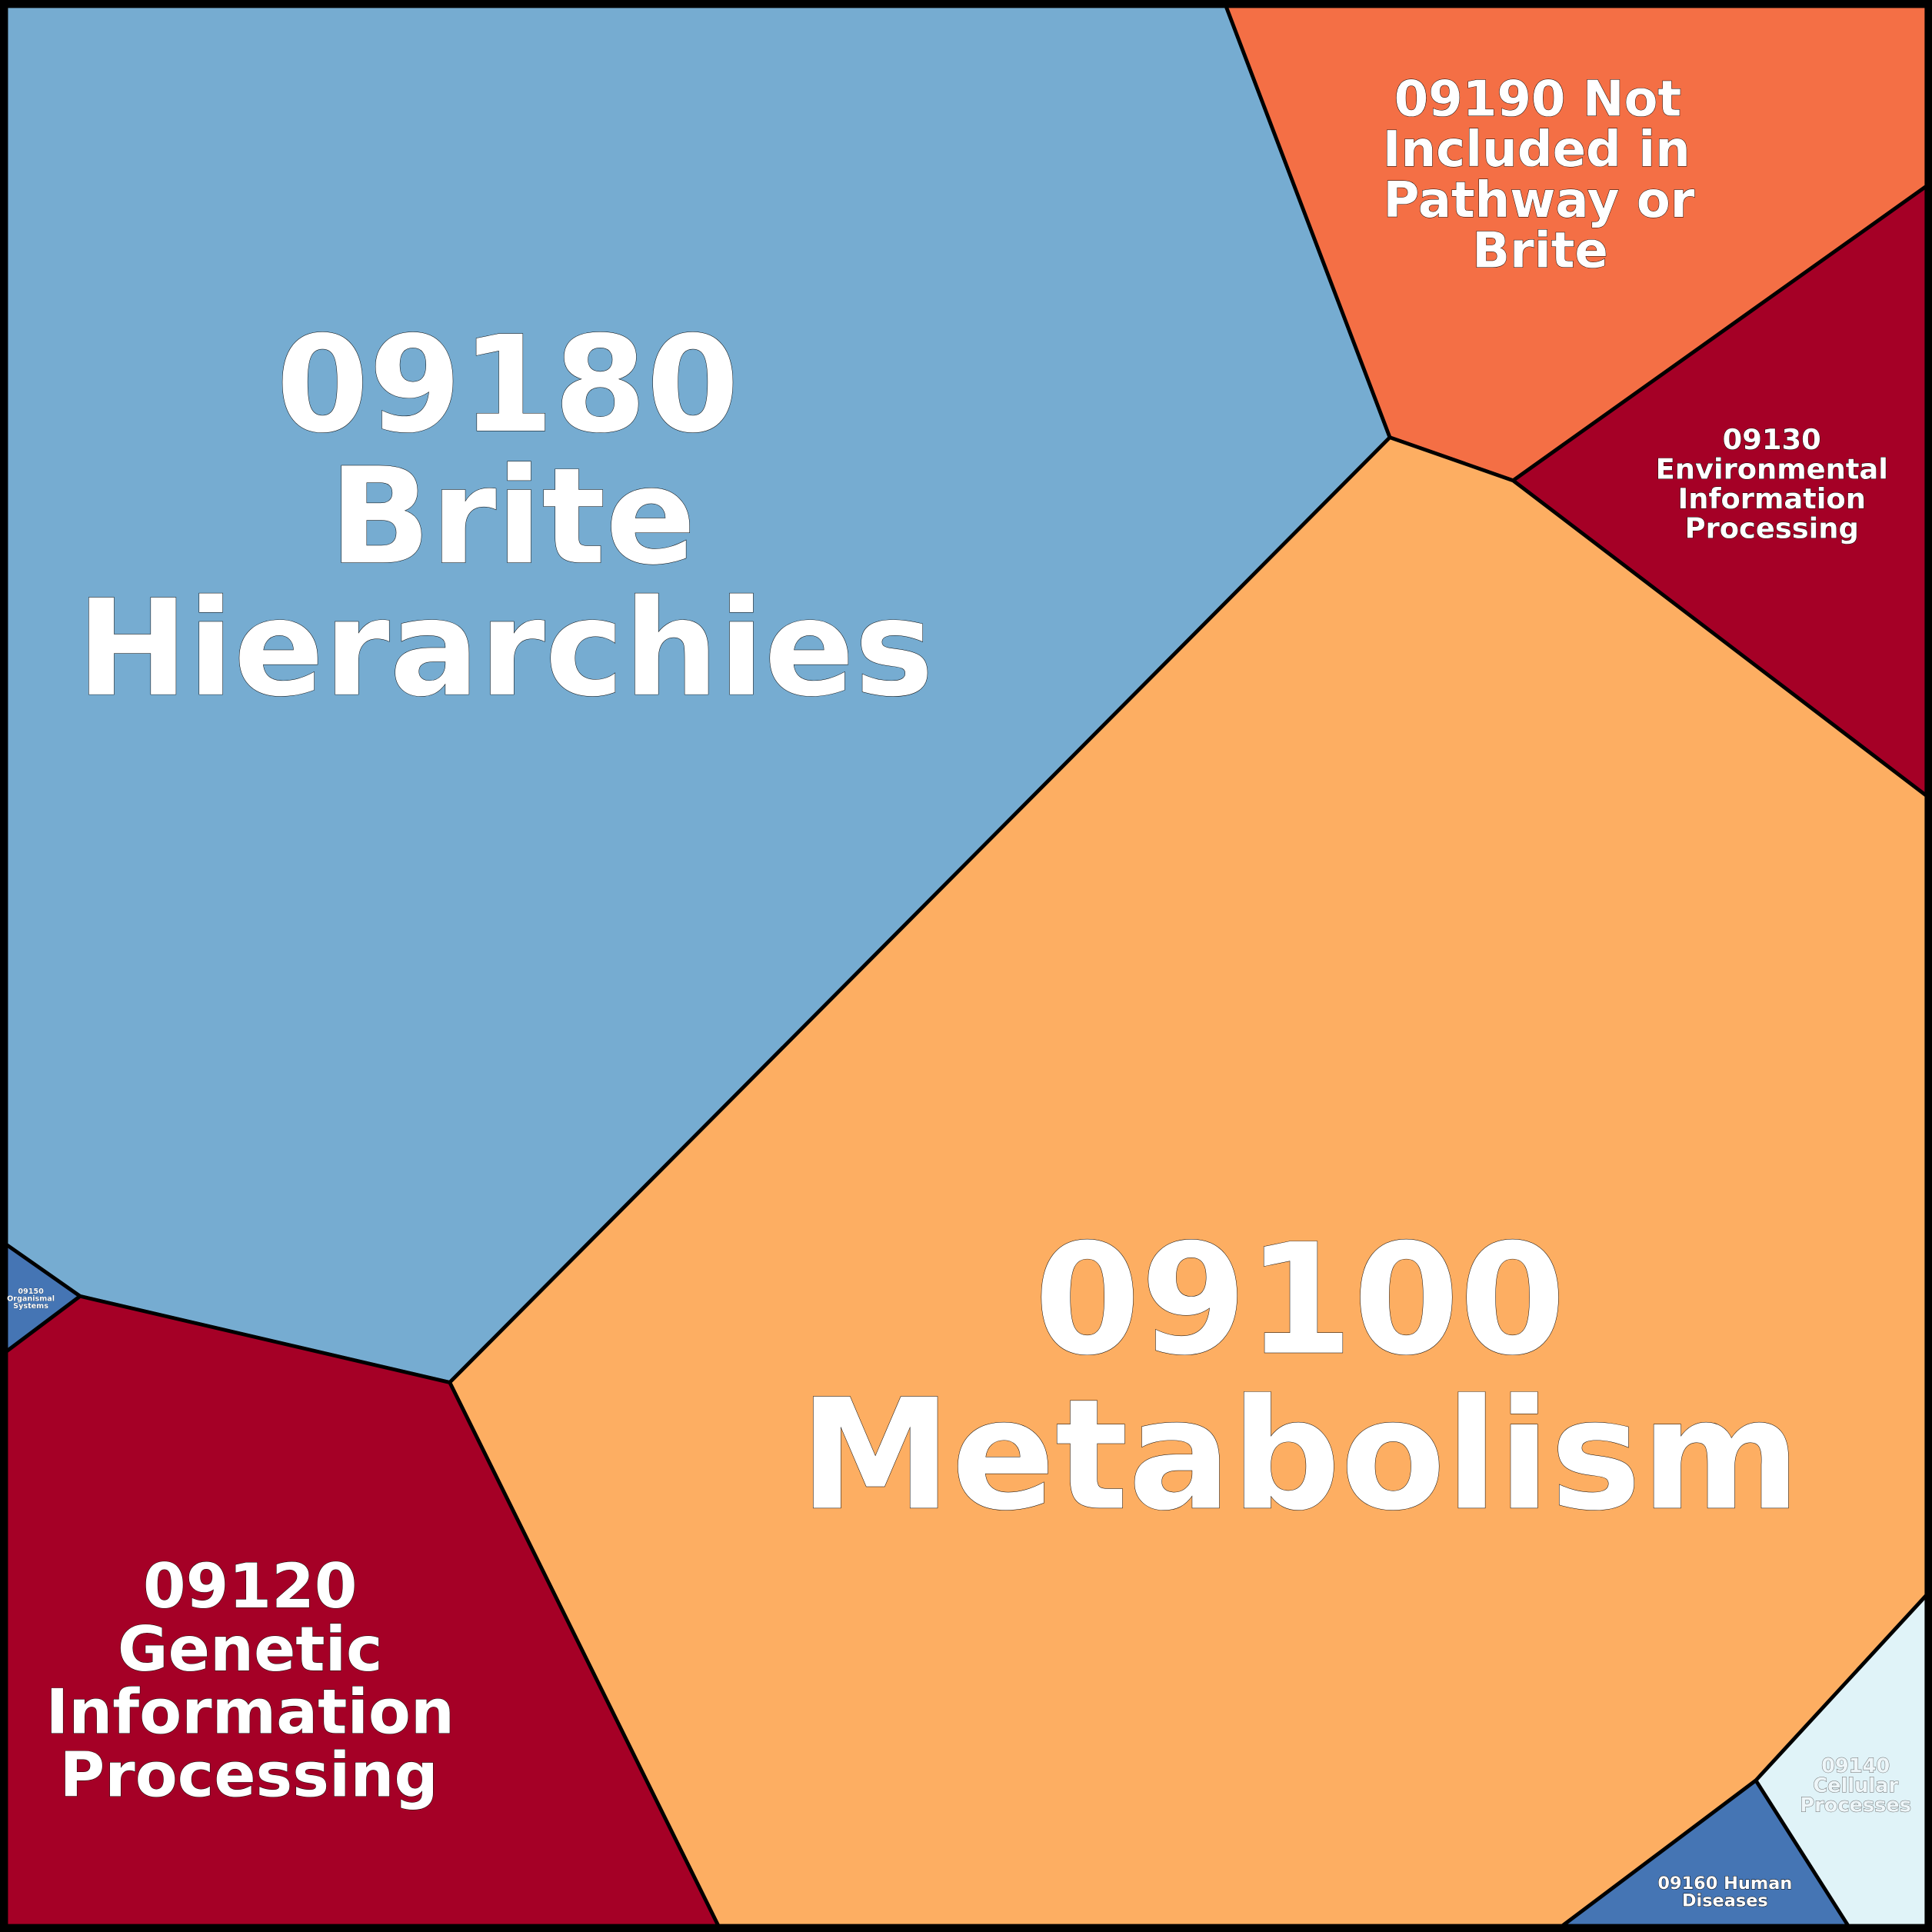  What do you see at coordinates (507, 384) in the screenshot?
I see `label-line: 09180` at bounding box center [507, 384].